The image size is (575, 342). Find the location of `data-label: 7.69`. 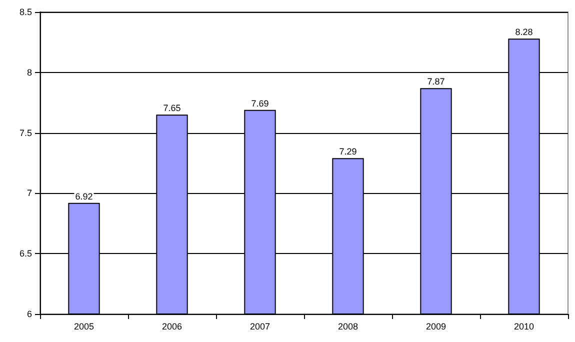

data-label: 7.69 is located at coordinates (260, 103).